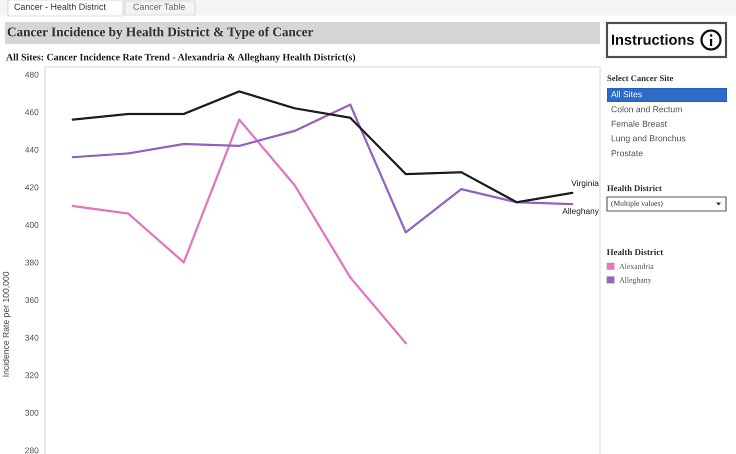 Image resolution: width=736 pixels, height=454 pixels. Describe the element at coordinates (31, 375) in the screenshot. I see `y-tick-label: 320` at that location.